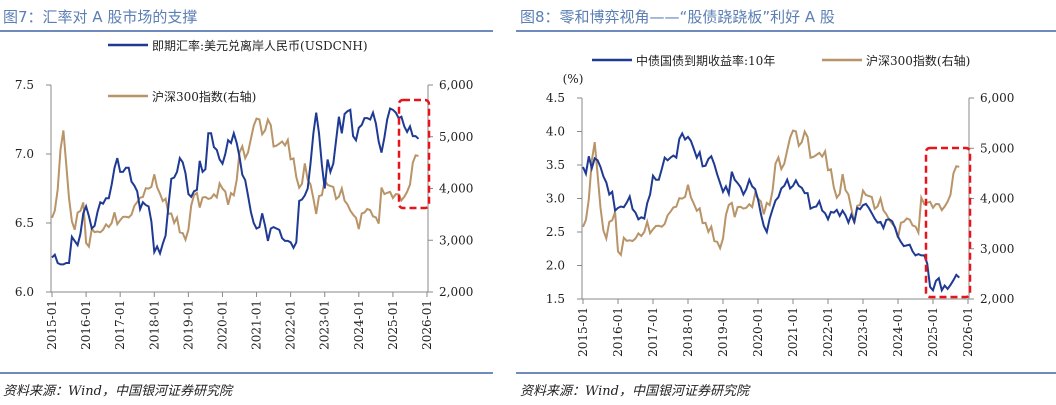 The width and height of the screenshot is (1056, 405). I want to click on chart2-x-tick-label: 2016-01, so click(618, 332).